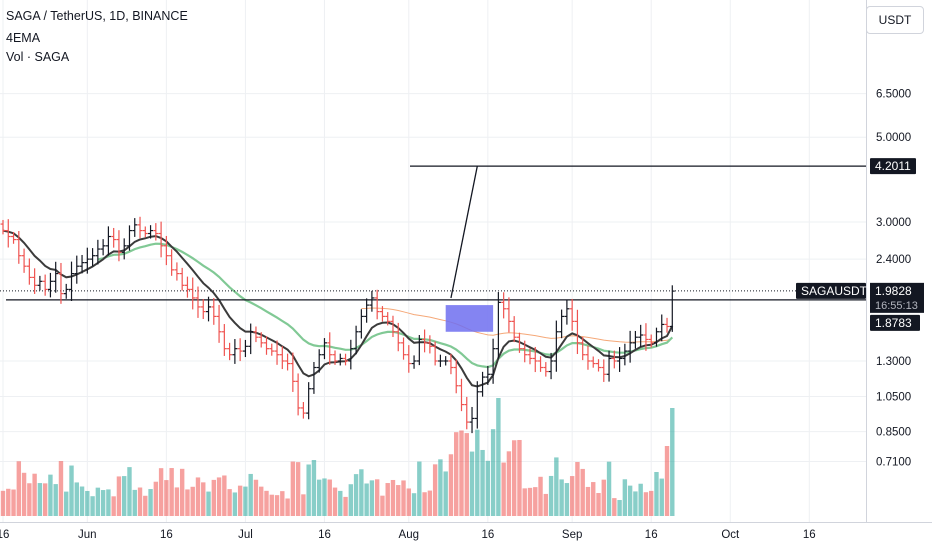 The height and width of the screenshot is (550, 932). What do you see at coordinates (23, 38) in the screenshot?
I see `indicator-ema-label: 4EMA` at bounding box center [23, 38].